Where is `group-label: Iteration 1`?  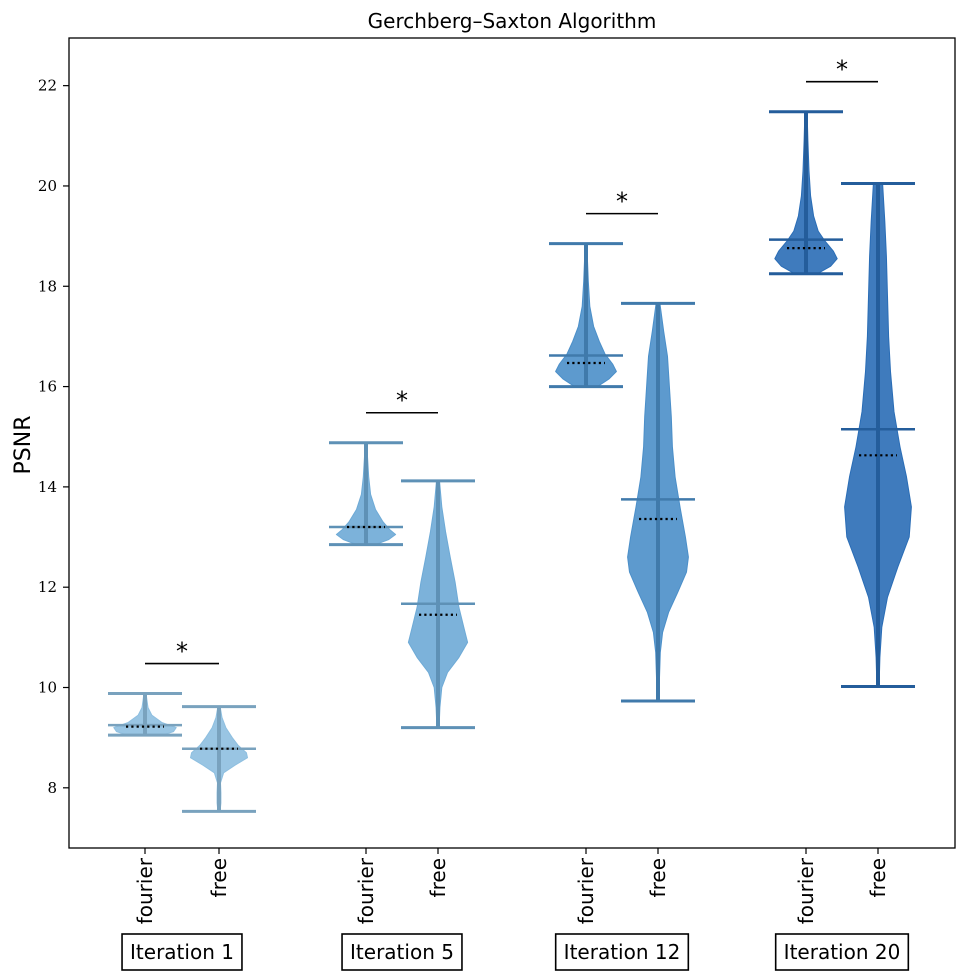
group-label: Iteration 1 is located at coordinates (182, 952).